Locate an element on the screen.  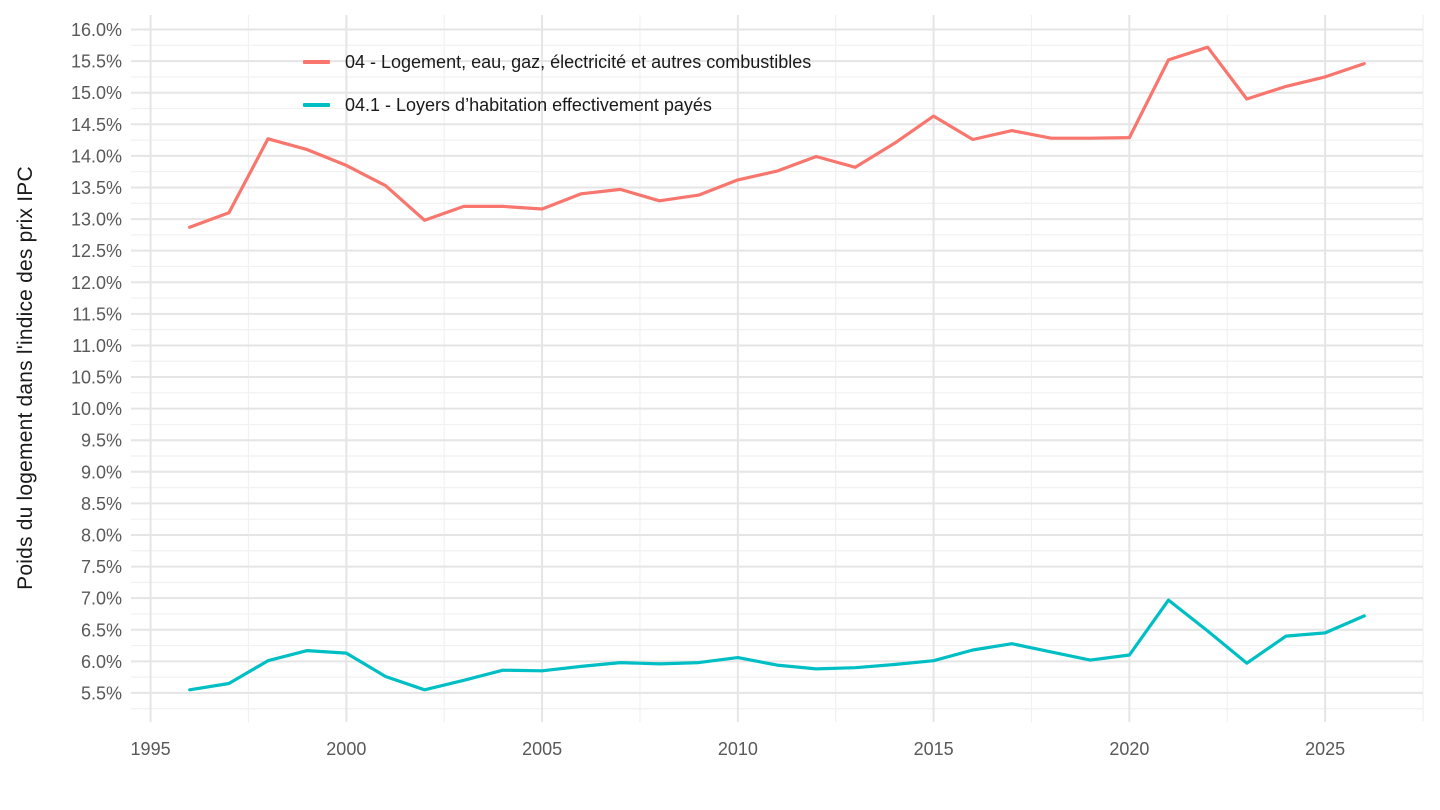
y-tick-label: 12.5% is located at coordinates (96, 251).